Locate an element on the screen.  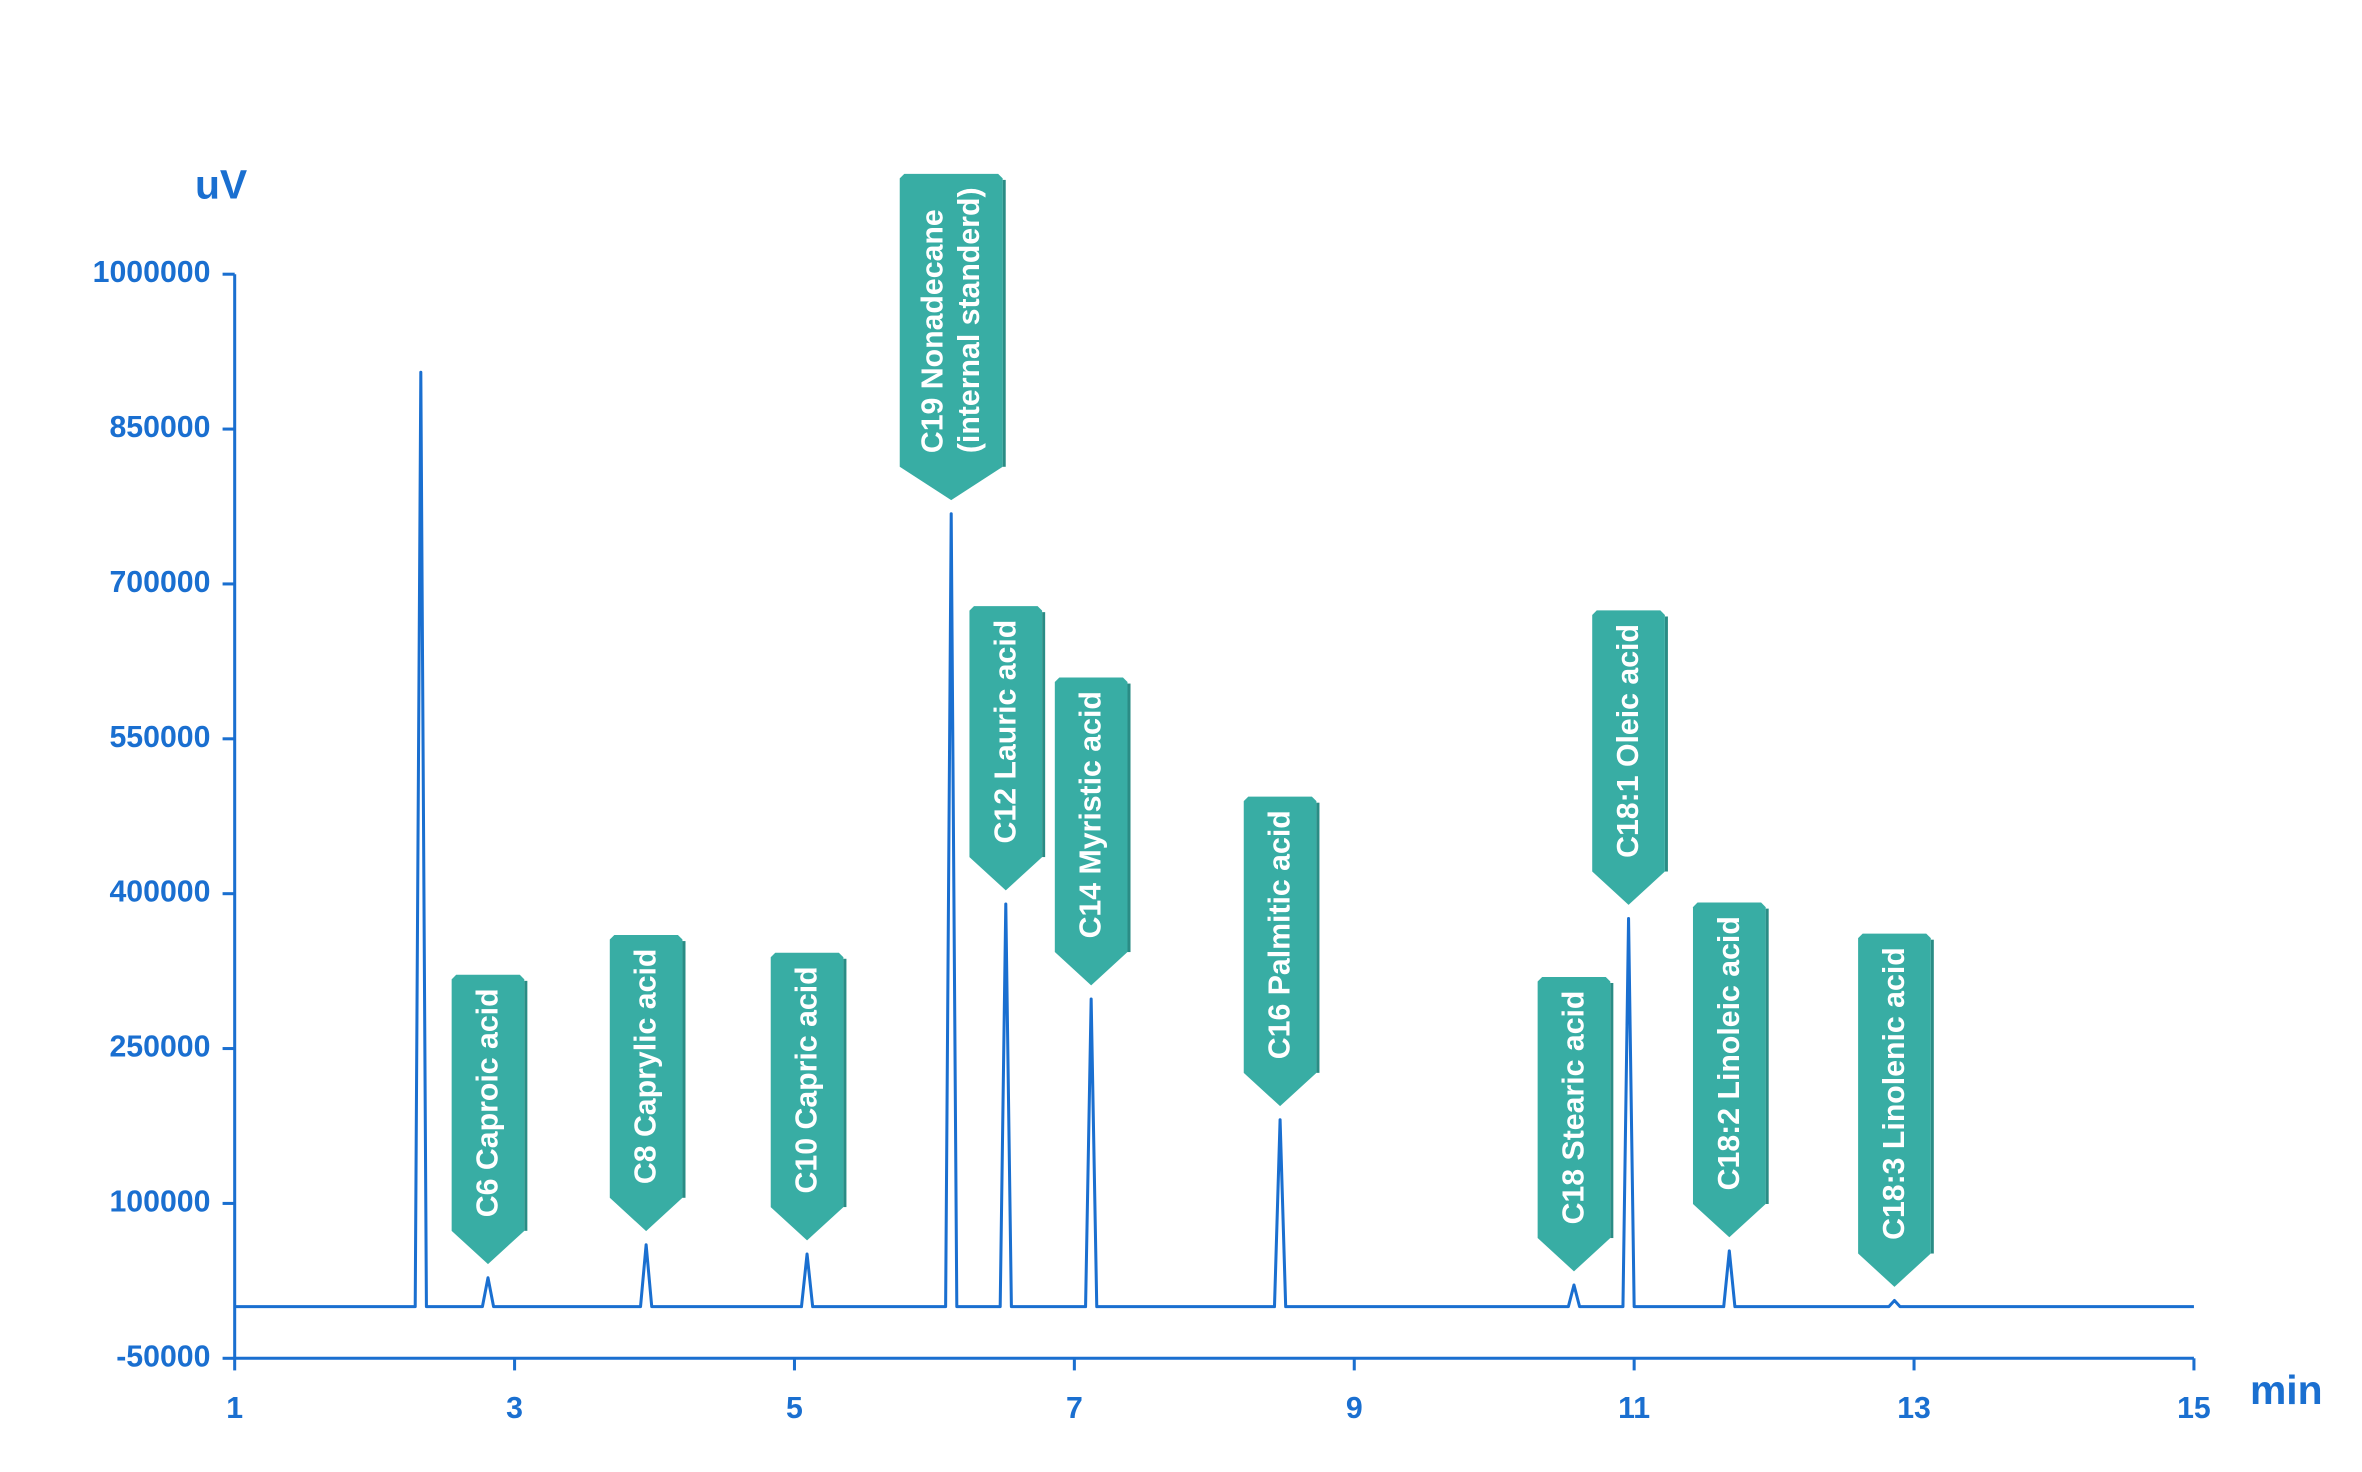
x-tick-label: 15 is located at coordinates (2194, 1408).